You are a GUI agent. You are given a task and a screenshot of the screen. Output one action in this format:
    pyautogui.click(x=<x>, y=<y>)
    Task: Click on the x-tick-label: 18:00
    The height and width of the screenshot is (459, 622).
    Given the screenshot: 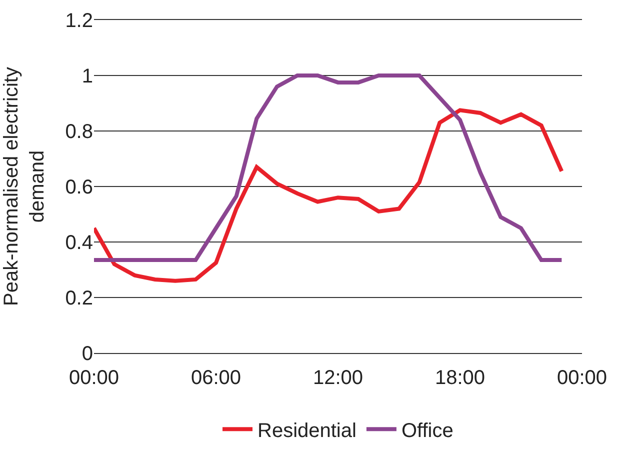 What is the action you would take?
    pyautogui.click(x=460, y=378)
    